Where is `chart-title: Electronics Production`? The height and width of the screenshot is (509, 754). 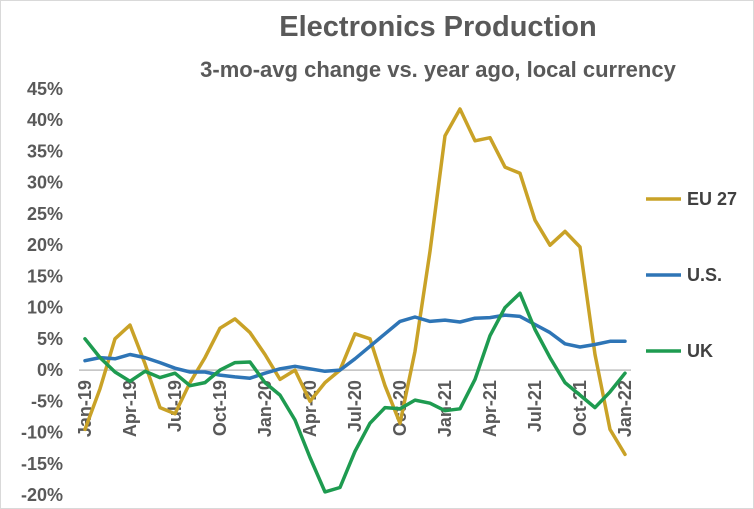 chart-title: Electronics Production is located at coordinates (438, 27).